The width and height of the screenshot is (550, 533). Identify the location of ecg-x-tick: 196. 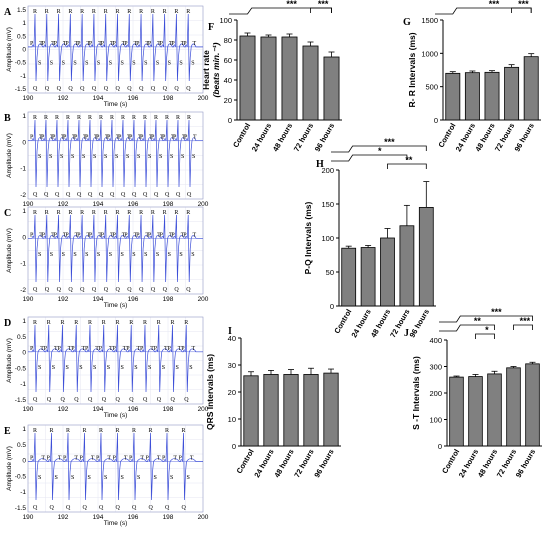
(133, 299).